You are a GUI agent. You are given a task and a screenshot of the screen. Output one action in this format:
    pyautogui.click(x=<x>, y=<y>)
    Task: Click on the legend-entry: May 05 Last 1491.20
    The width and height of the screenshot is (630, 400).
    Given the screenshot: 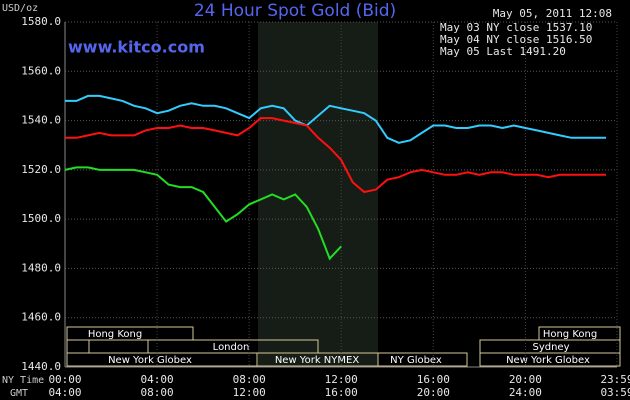 What is the action you would take?
    pyautogui.click(x=503, y=51)
    